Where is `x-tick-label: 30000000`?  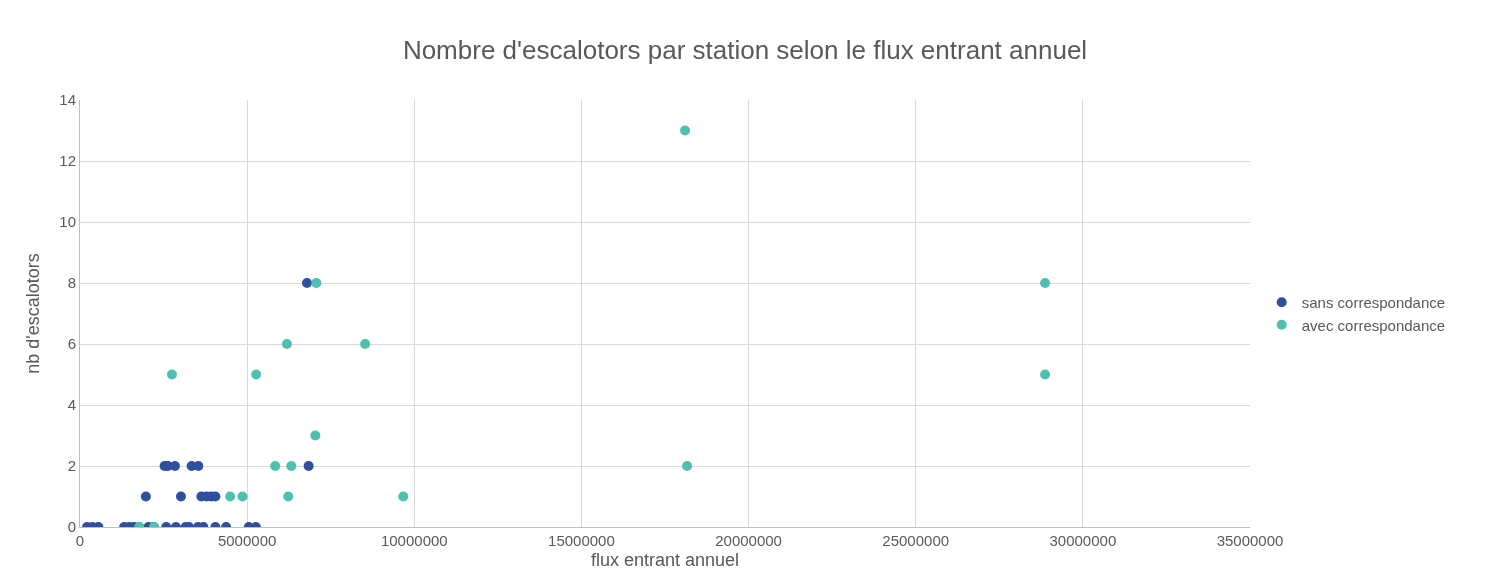
x-tick-label: 30000000 is located at coordinates (1083, 540).